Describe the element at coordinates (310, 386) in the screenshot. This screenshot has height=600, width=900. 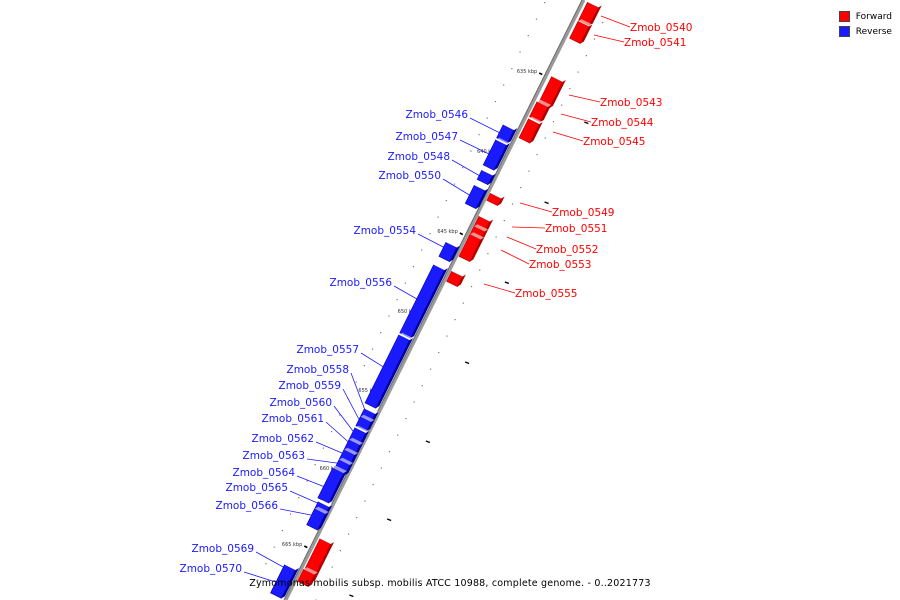
I see `gene-Zmob_0559-label: Zmob_0559` at that location.